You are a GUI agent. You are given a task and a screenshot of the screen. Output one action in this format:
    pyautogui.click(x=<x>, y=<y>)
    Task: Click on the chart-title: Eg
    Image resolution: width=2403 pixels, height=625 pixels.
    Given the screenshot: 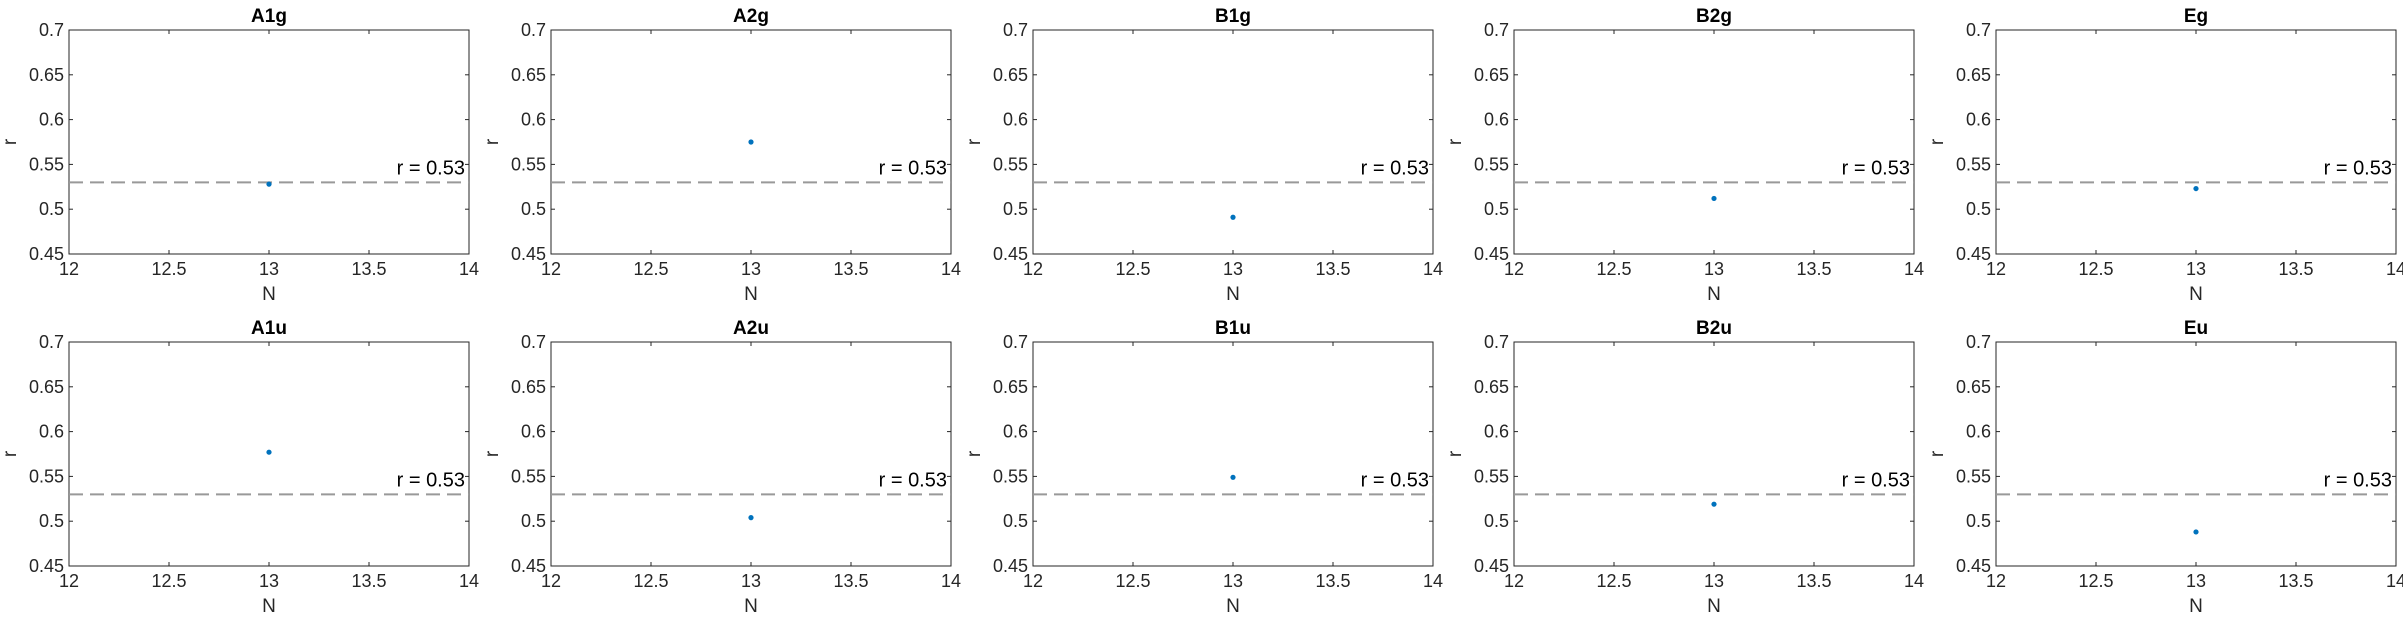 What is the action you would take?
    pyautogui.click(x=2196, y=16)
    